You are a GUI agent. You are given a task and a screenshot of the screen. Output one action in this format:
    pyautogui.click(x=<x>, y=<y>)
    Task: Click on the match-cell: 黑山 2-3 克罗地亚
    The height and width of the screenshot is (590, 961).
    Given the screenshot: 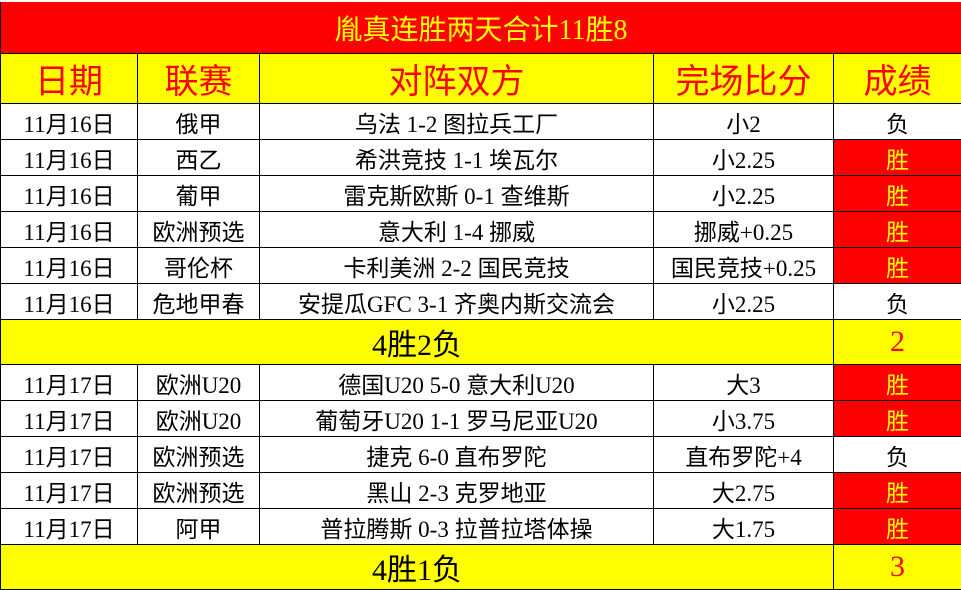 What is the action you would take?
    pyautogui.click(x=457, y=491)
    